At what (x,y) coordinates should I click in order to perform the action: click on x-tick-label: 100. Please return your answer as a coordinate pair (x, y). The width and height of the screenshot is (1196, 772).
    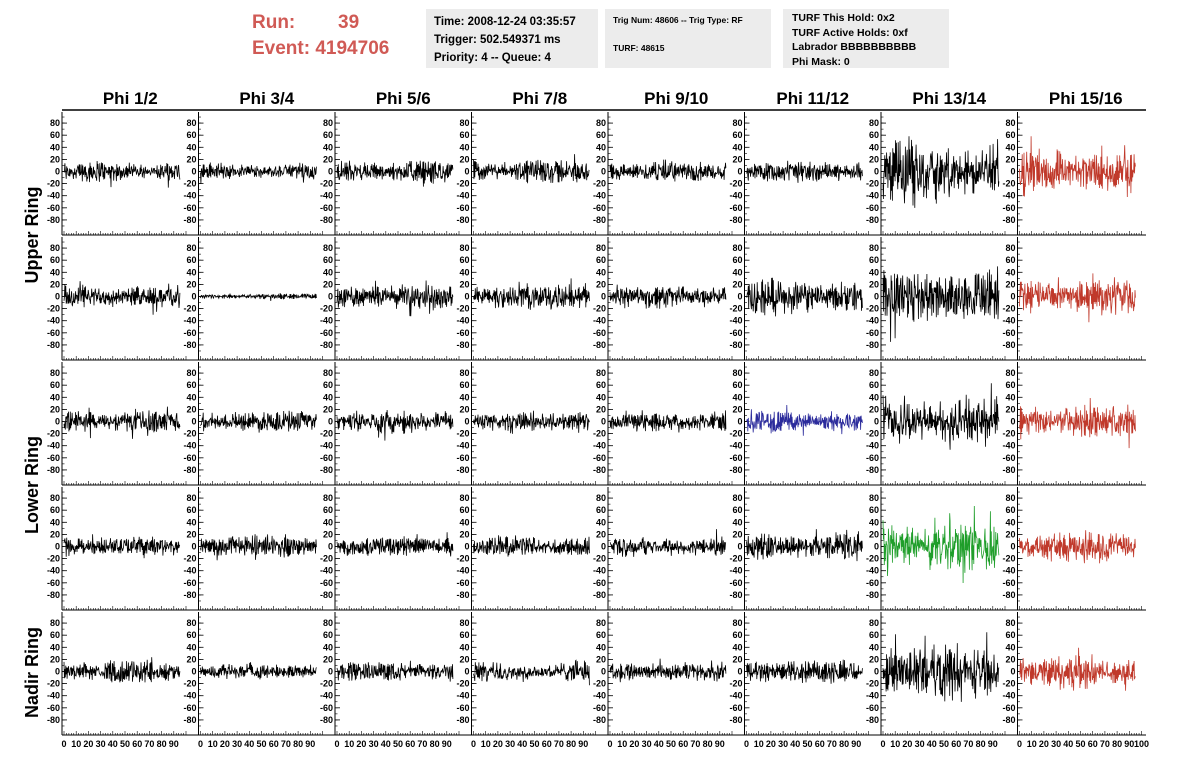
    Looking at the image, I should click on (1141, 744).